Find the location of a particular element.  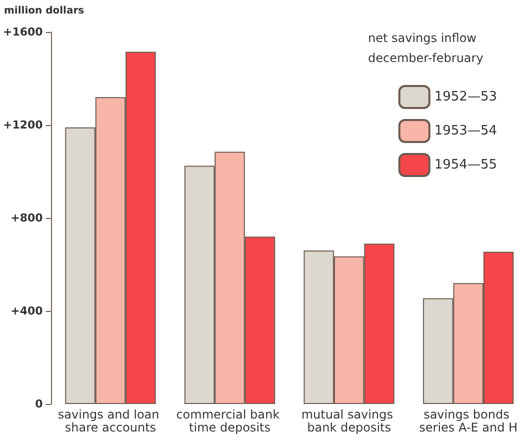

y-tick-label: 0 is located at coordinates (39, 404).